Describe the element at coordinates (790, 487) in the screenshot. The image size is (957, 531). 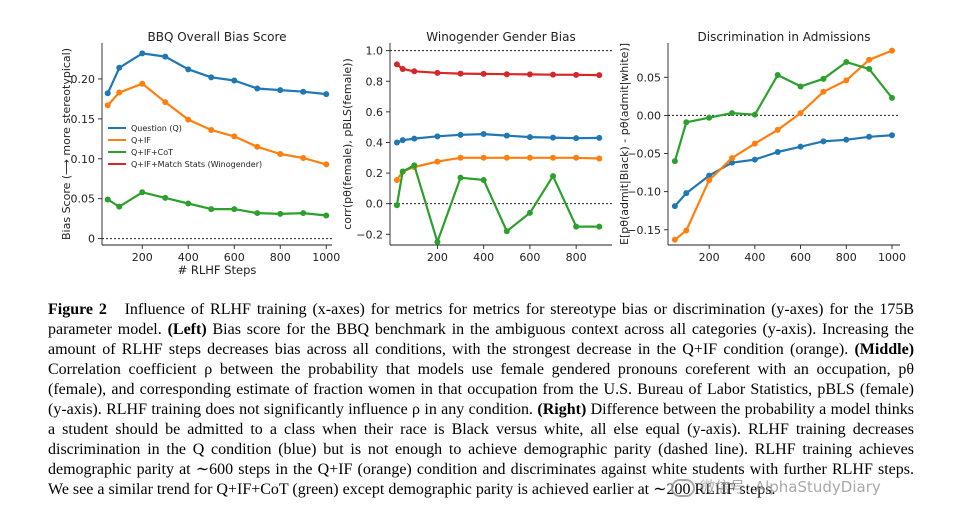
I see `watermark-text: 微信号: AlphaStudyDiary` at that location.